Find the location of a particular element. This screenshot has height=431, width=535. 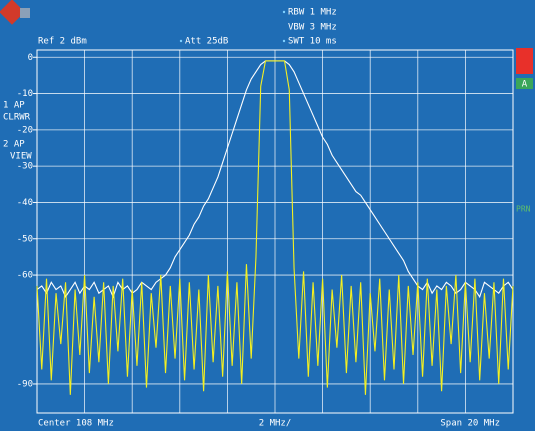

trace-mode: CLRWR is located at coordinates (17, 118).